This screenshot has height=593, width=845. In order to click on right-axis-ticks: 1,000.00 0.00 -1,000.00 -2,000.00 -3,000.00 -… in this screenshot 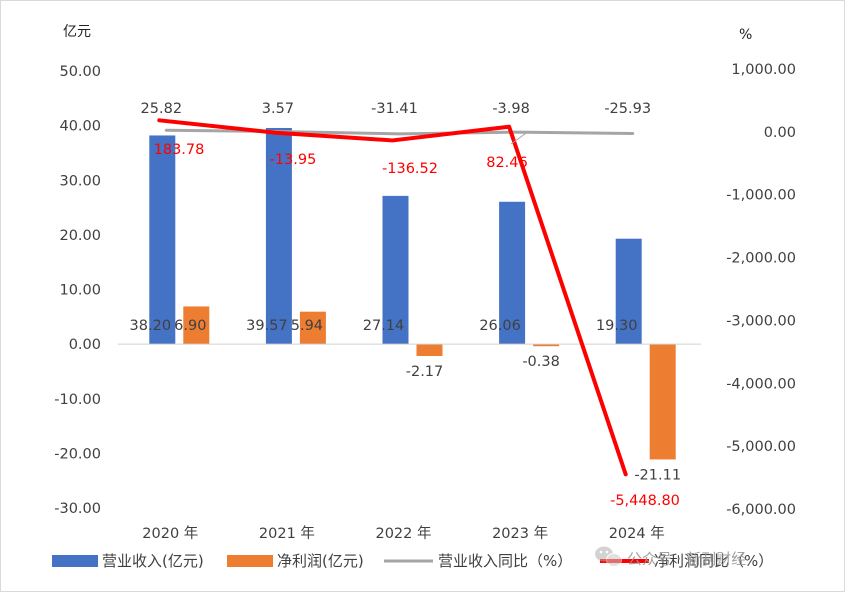, I will do `click(761, 290)`.